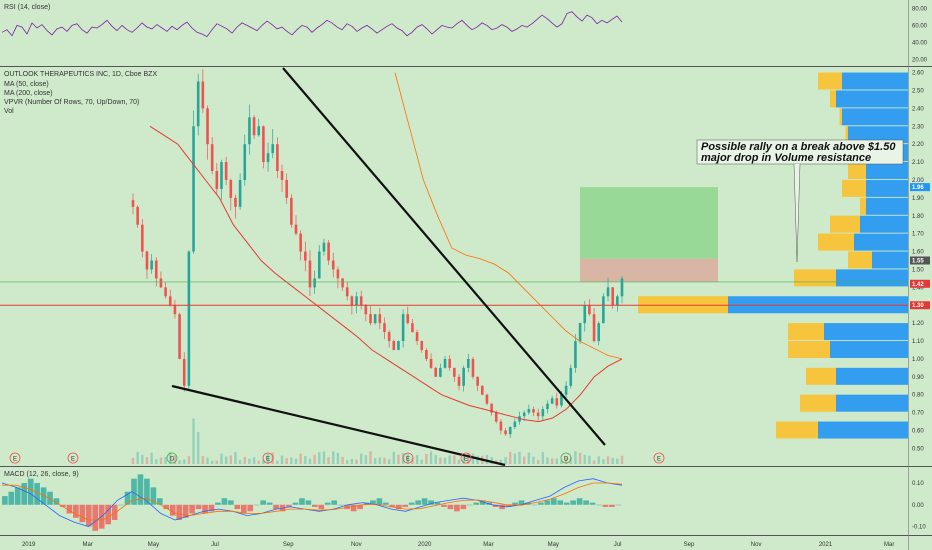  I want to click on macd-tick-label: 0.00, so click(918, 506).